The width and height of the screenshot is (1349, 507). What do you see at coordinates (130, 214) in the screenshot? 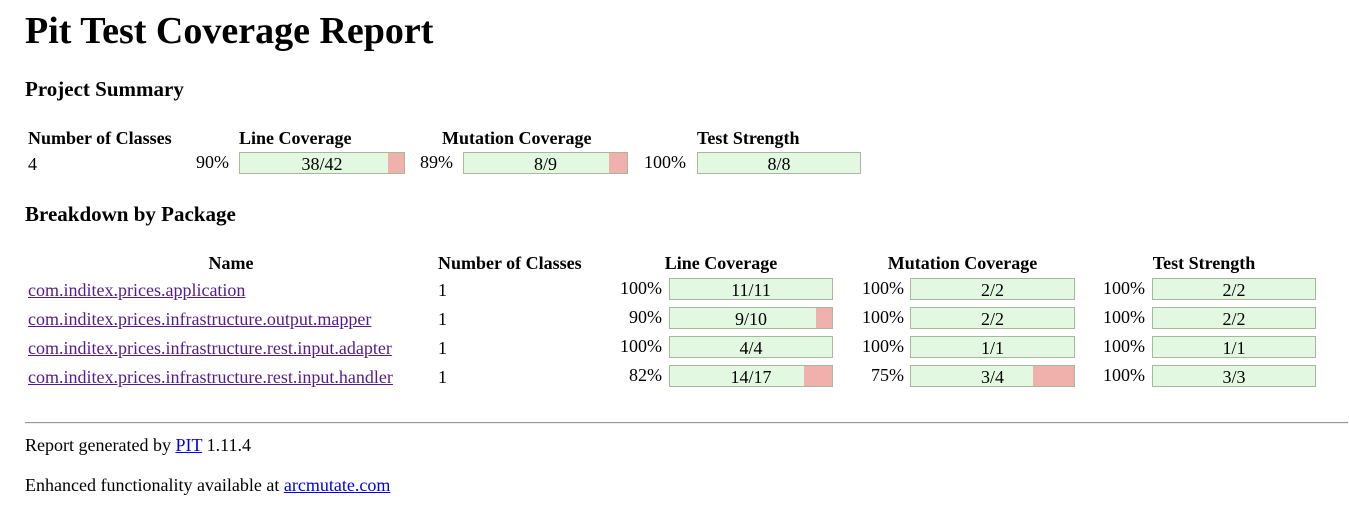
I see `breakdown-heading: Breakdown by Package` at bounding box center [130, 214].